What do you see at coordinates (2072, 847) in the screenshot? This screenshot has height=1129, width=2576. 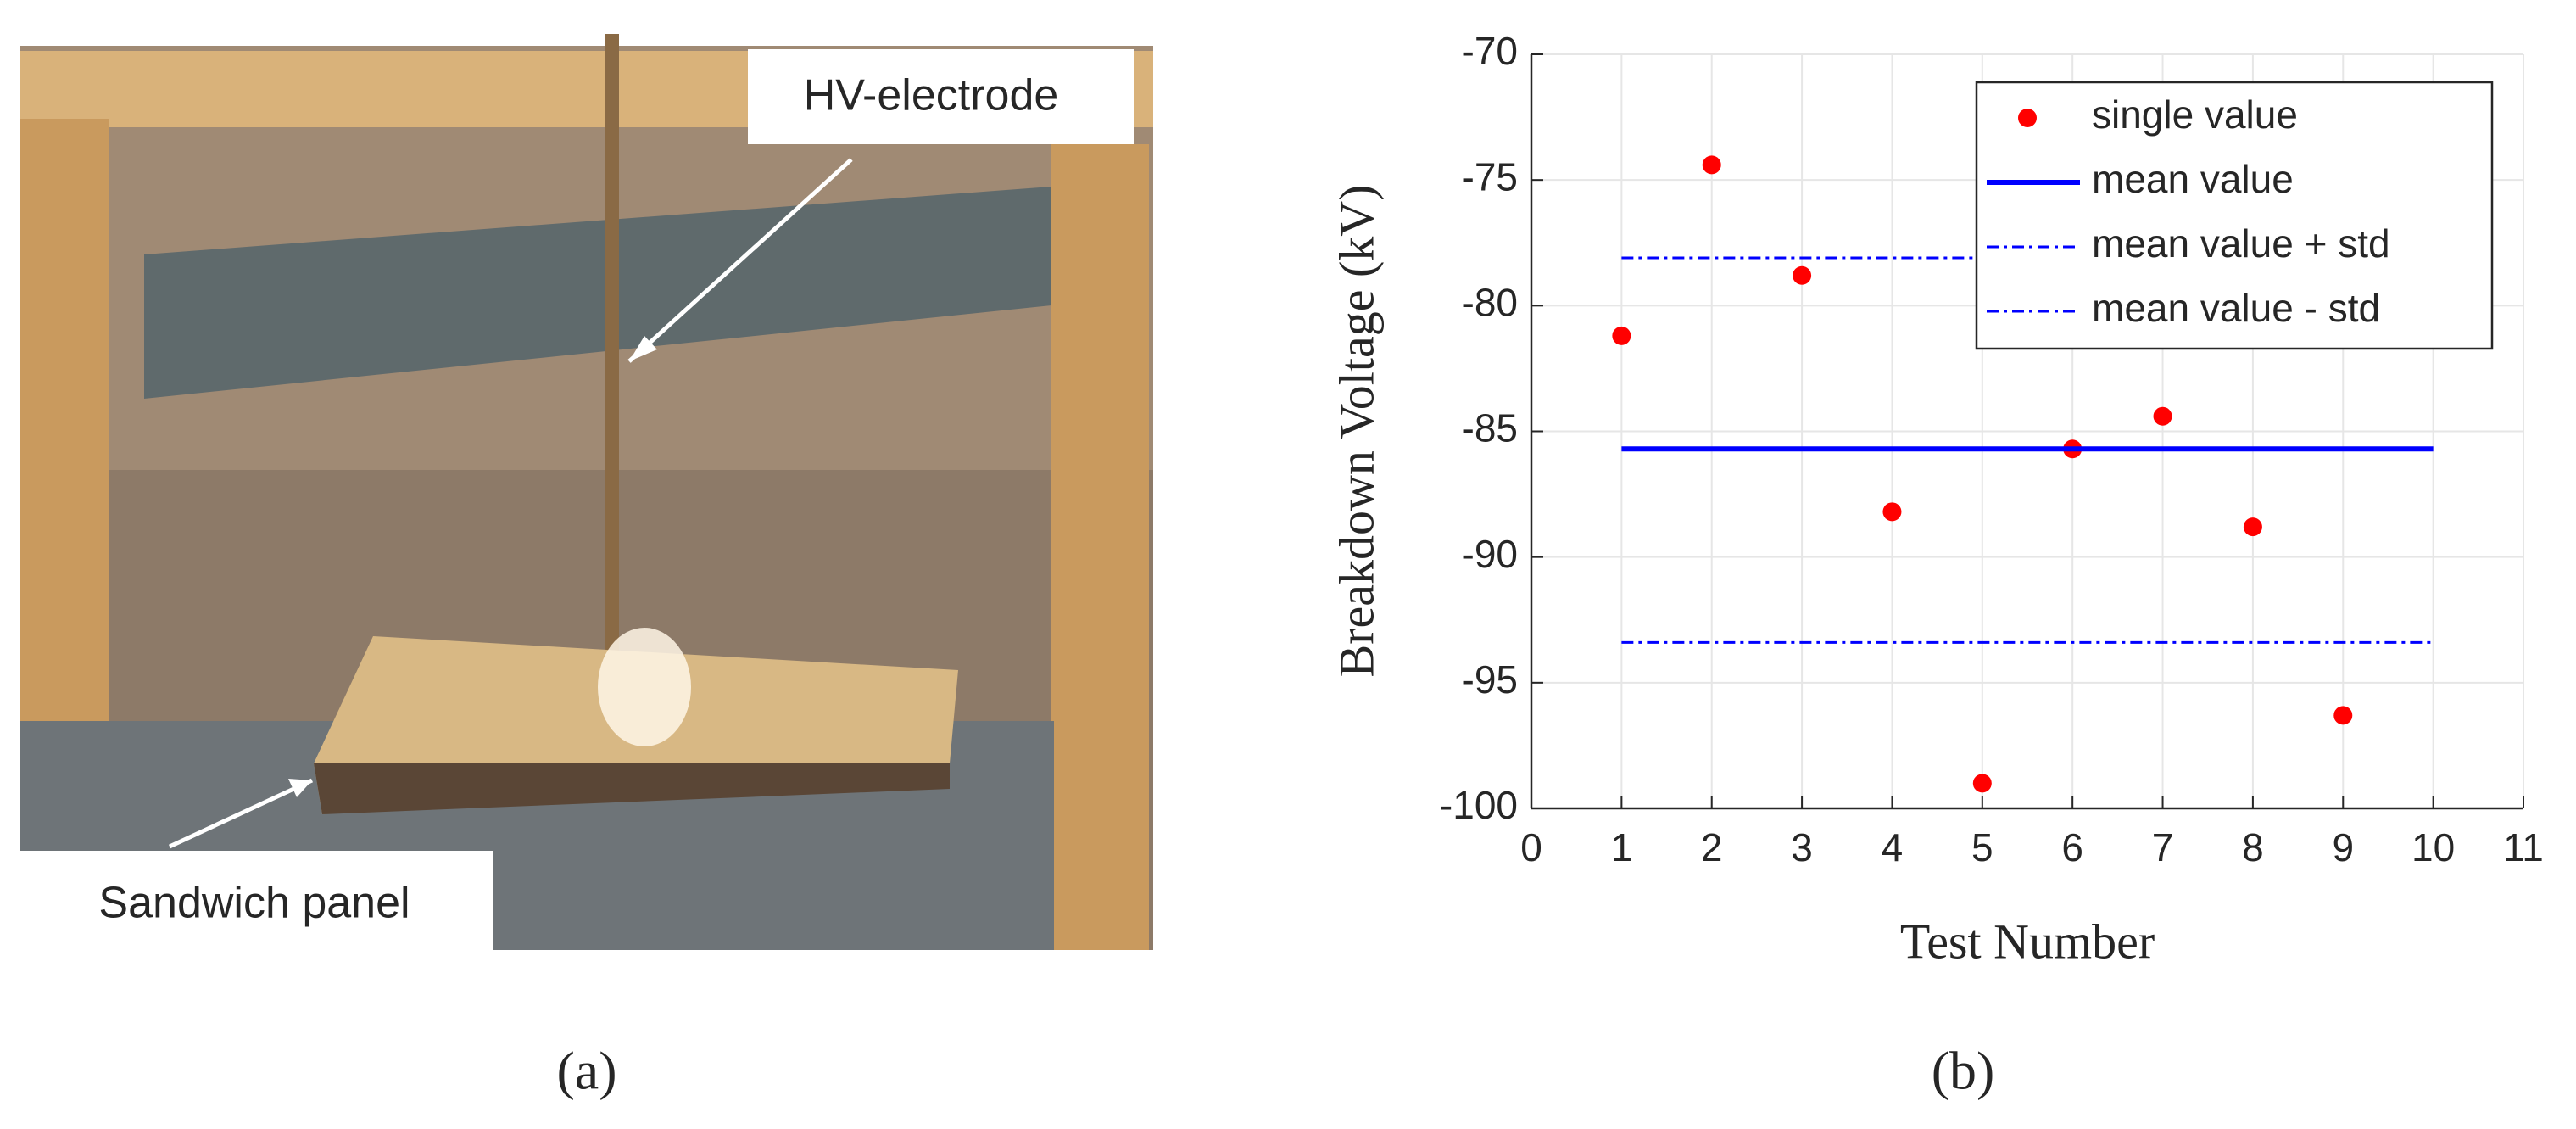 I see `x-tick-label: 6` at bounding box center [2072, 847].